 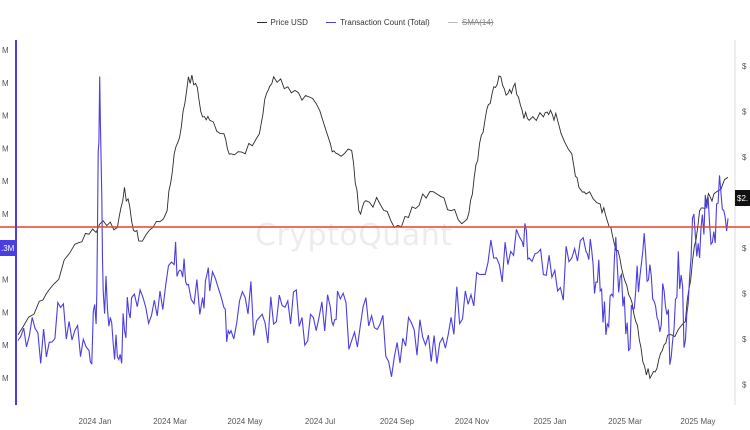 I want to click on x-axis-tick-label: 2024 Jan, so click(x=95, y=421).